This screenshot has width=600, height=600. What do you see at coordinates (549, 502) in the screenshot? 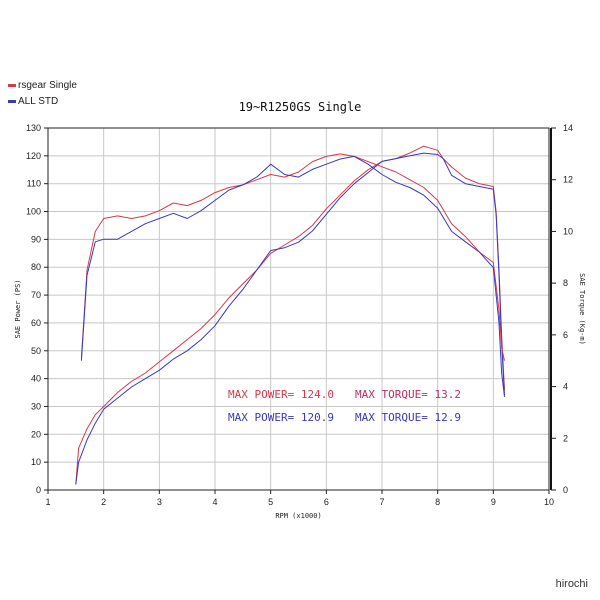
I see `x-tick-label: 10` at bounding box center [549, 502].